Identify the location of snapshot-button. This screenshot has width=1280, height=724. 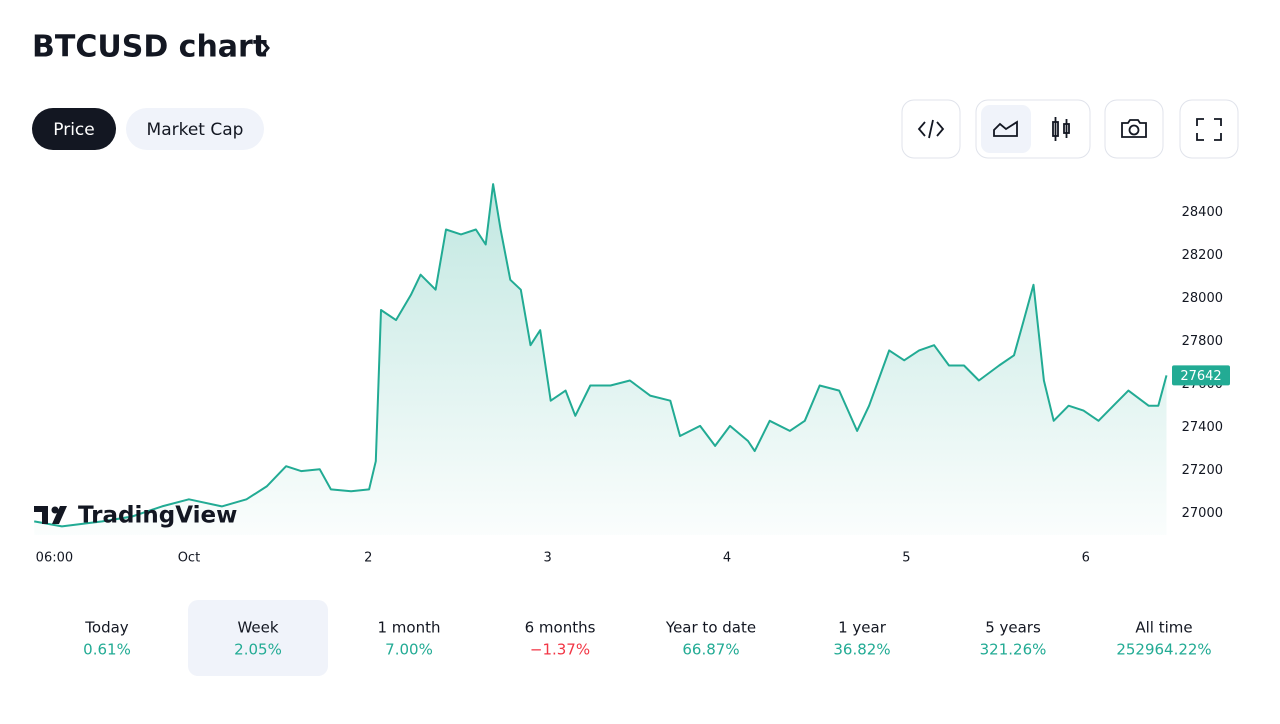
(1134, 129).